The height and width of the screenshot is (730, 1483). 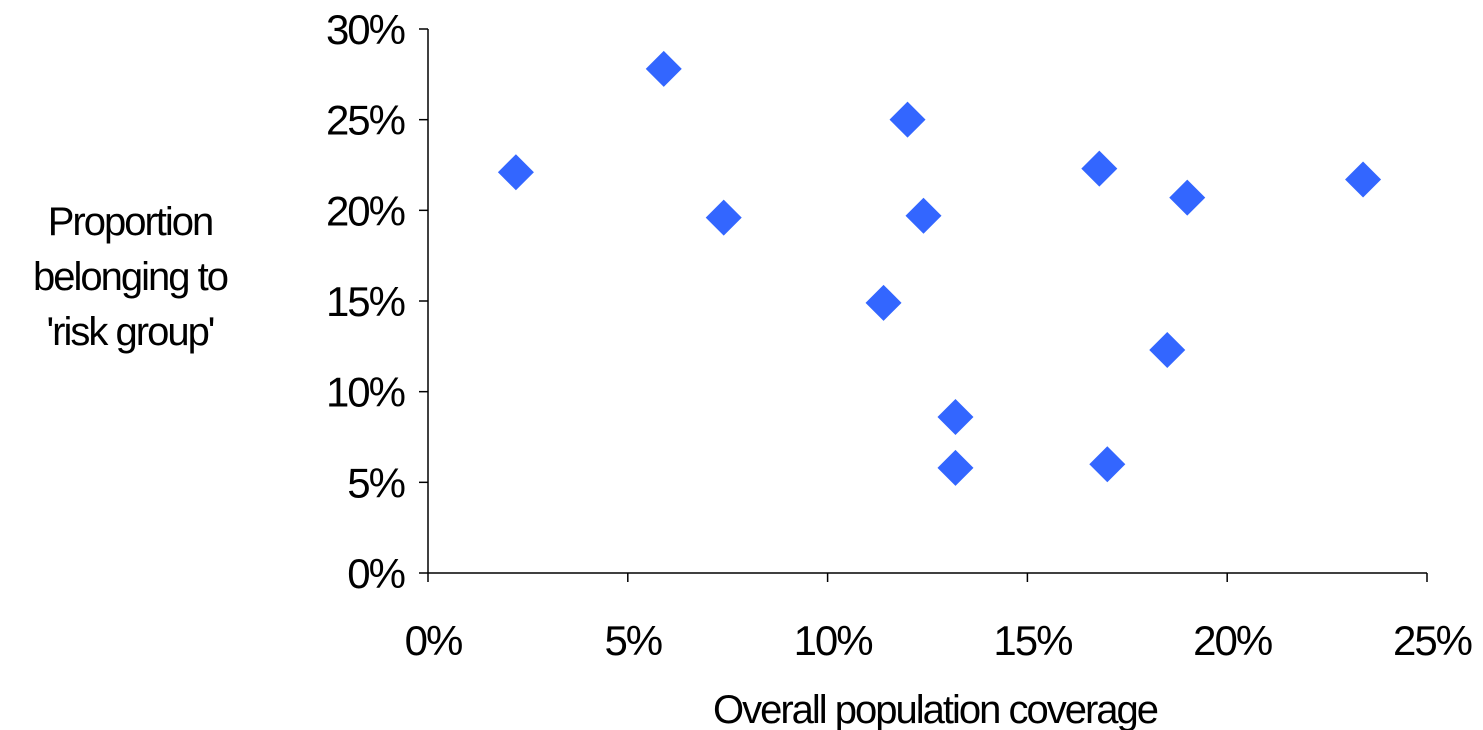 What do you see at coordinates (365, 301) in the screenshot?
I see `y-tick-label: 15%` at bounding box center [365, 301].